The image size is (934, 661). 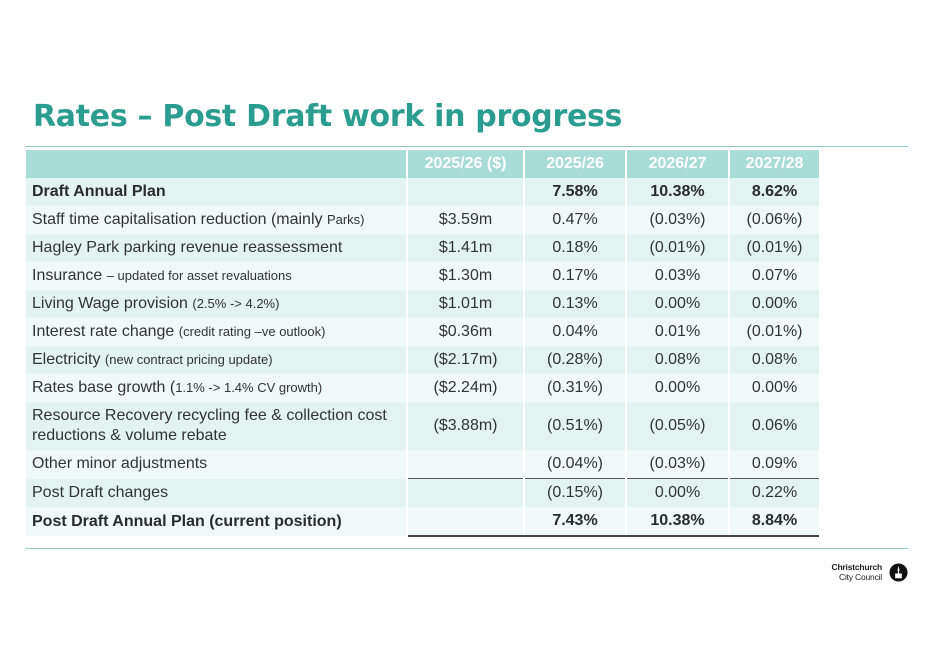 I want to click on row-2025-26: 7.43%, so click(x=575, y=522).